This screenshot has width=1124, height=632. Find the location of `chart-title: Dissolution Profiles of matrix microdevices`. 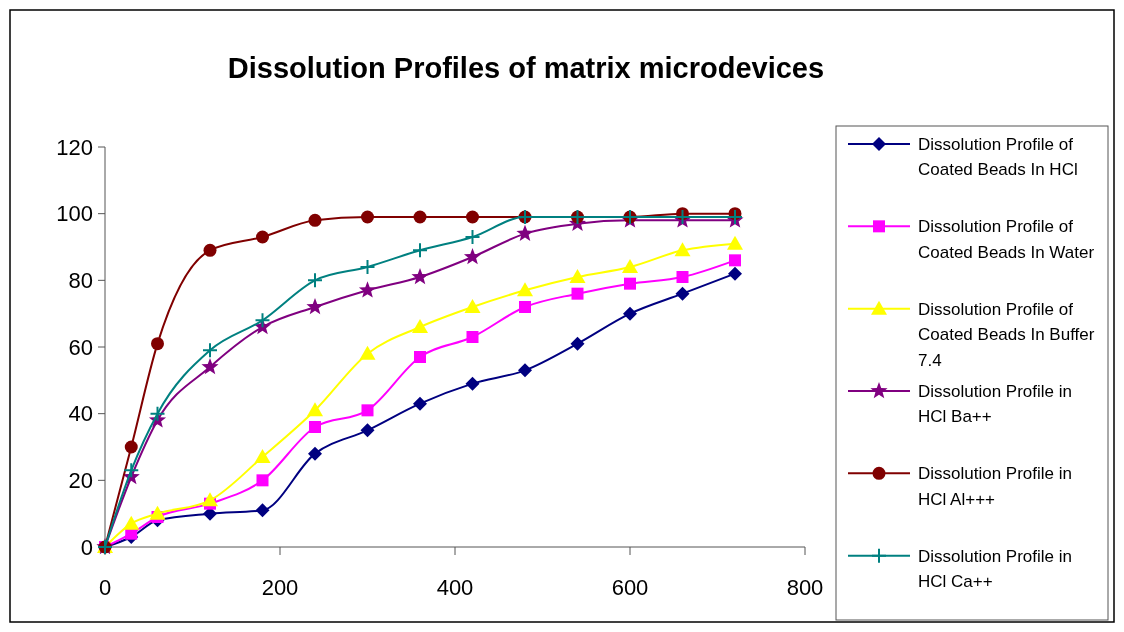

chart-title: Dissolution Profiles of matrix microdevices is located at coordinates (526, 68).